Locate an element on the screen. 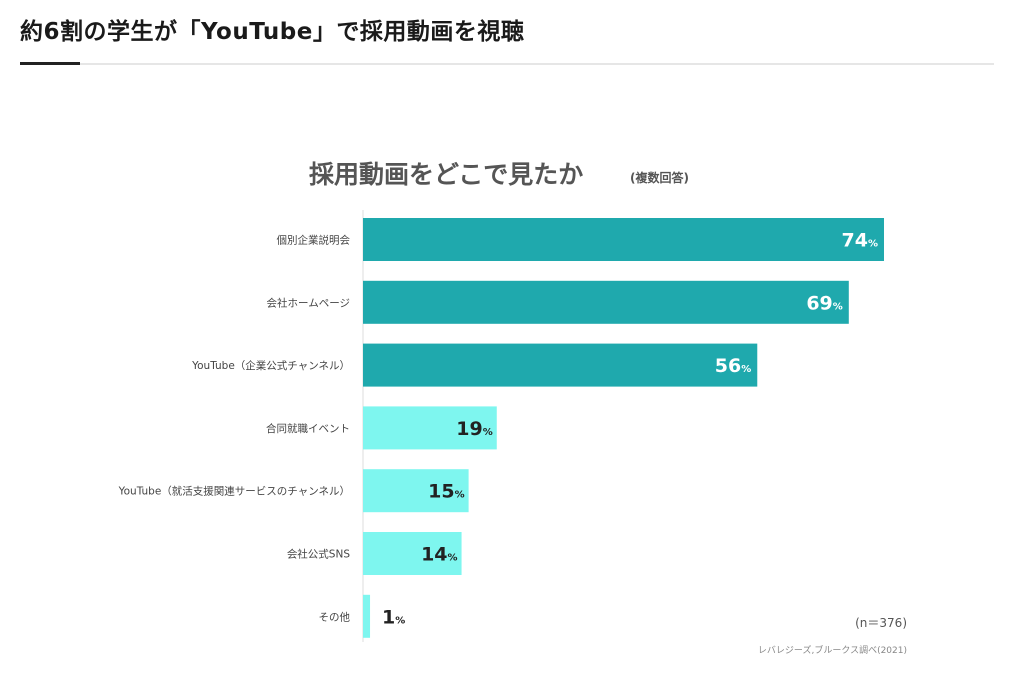  value-number: 56 is located at coordinates (728, 366).